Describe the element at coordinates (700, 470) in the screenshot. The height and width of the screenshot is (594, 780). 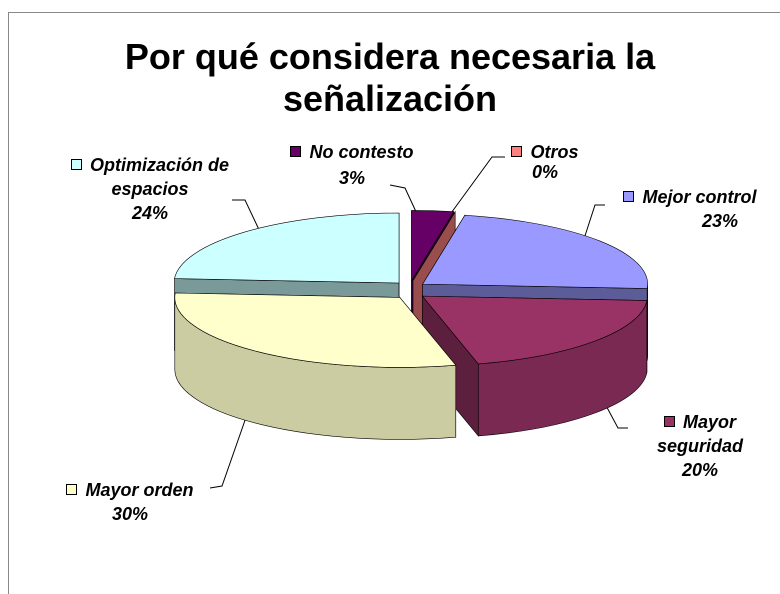
I see `data-label: 20%` at that location.